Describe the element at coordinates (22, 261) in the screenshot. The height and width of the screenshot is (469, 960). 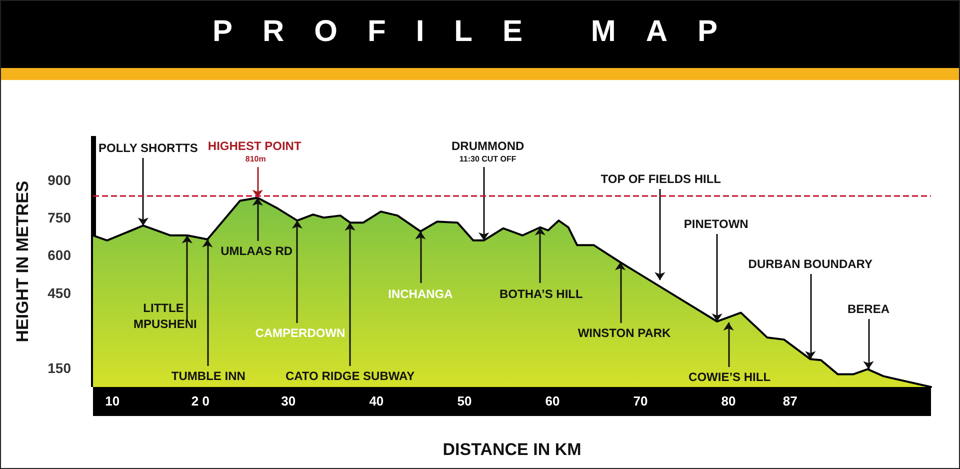
I see `y-axis-title: HEIGHT IN METRES` at that location.